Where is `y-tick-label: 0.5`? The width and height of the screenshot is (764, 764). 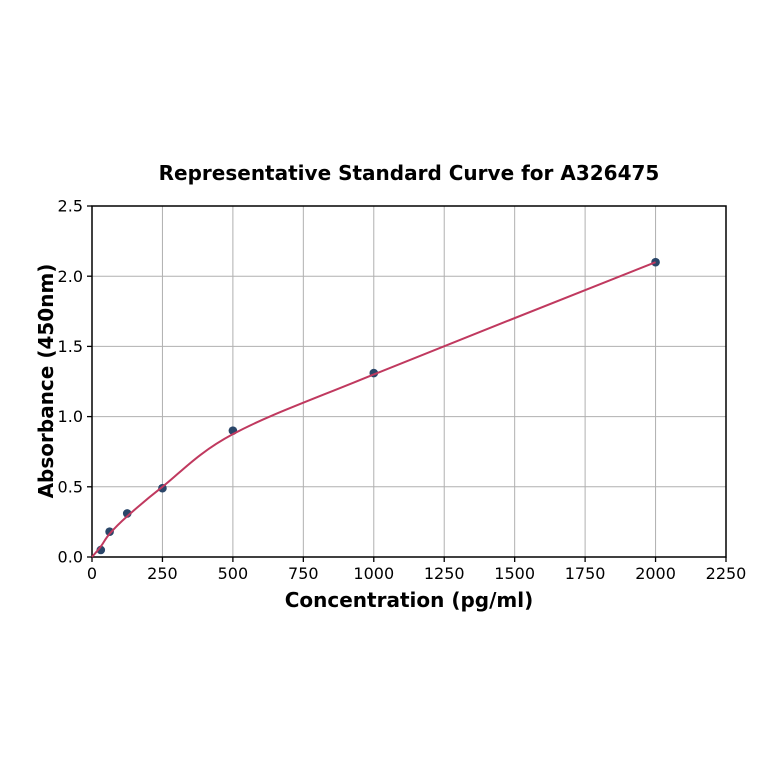
y-tick-label: 0.5 is located at coordinates (70, 486).